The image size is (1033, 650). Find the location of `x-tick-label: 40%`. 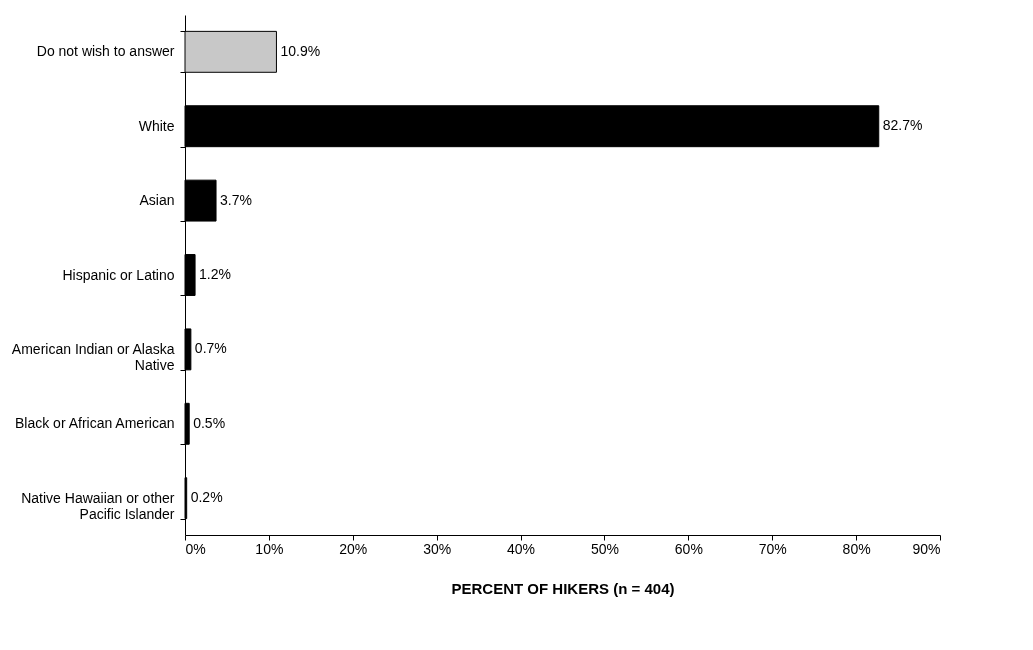

x-tick-label: 40% is located at coordinates (521, 548).